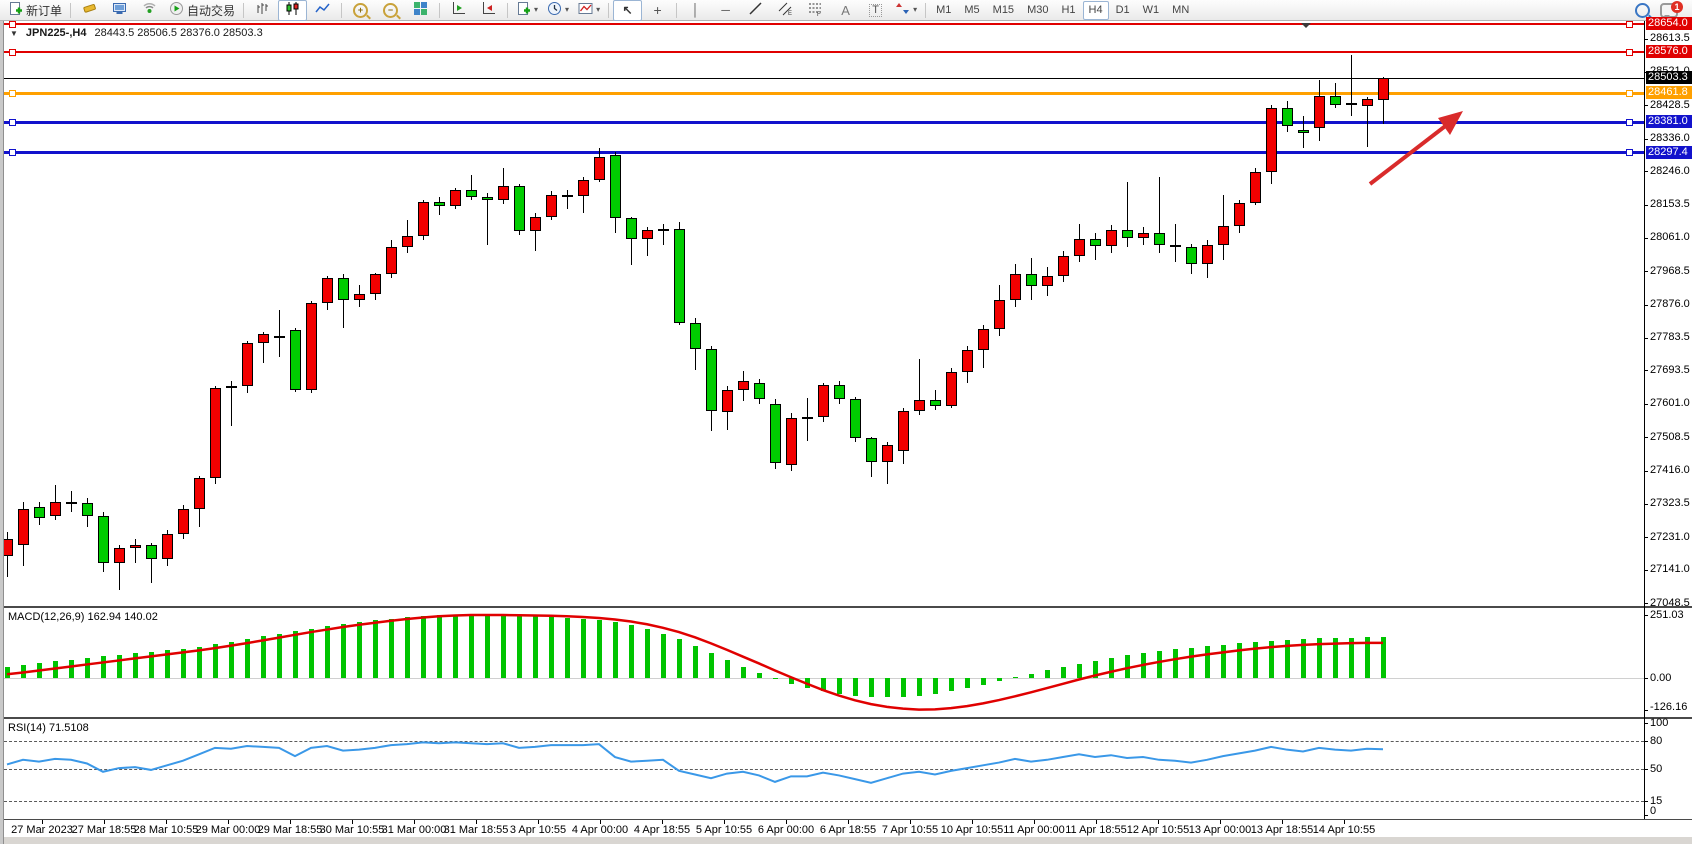  I want to click on macd-axis-label: 0.00, so click(1661, 678).